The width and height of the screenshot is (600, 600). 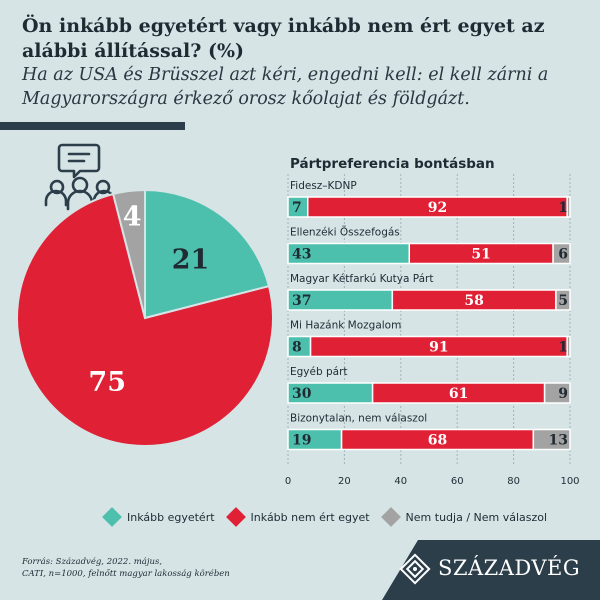 I want to click on pie-slice-agree, so click(x=207, y=254).